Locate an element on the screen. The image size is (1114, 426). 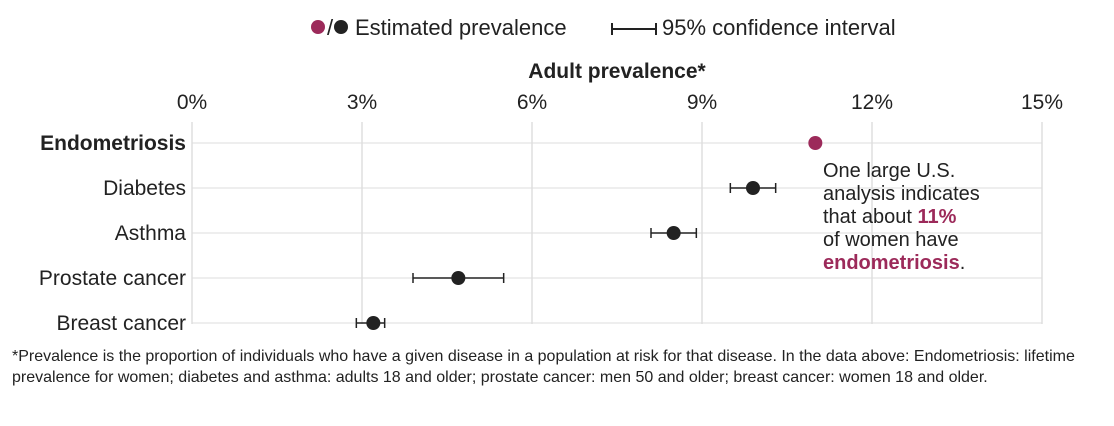
category-label: Endometriosis is located at coordinates (113, 143).